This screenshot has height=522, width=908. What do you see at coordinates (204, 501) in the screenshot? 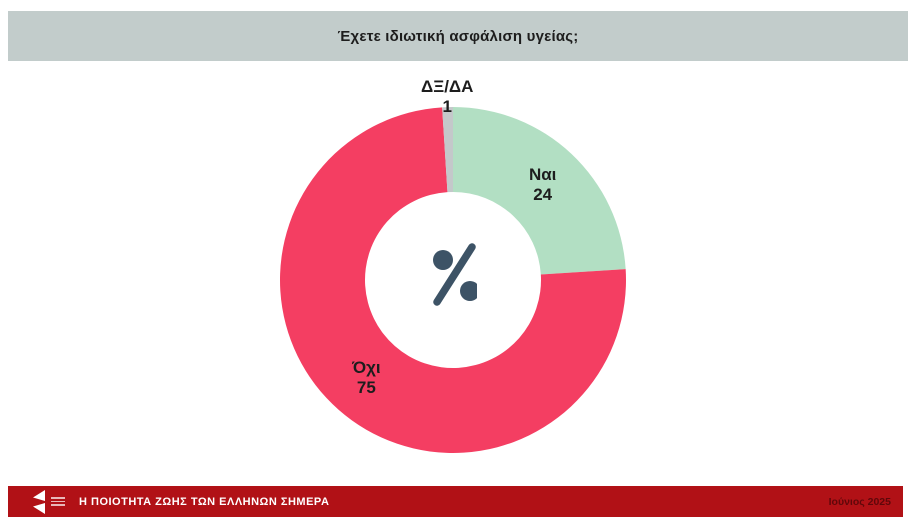
I see `footer-title: Η ΠΟΙΟΤΗΤΑ ΖΩΗΣ ΤΩΝ ΕΛΛΗΝΩΝ ΣΗΜΕΡΑ` at bounding box center [204, 501].